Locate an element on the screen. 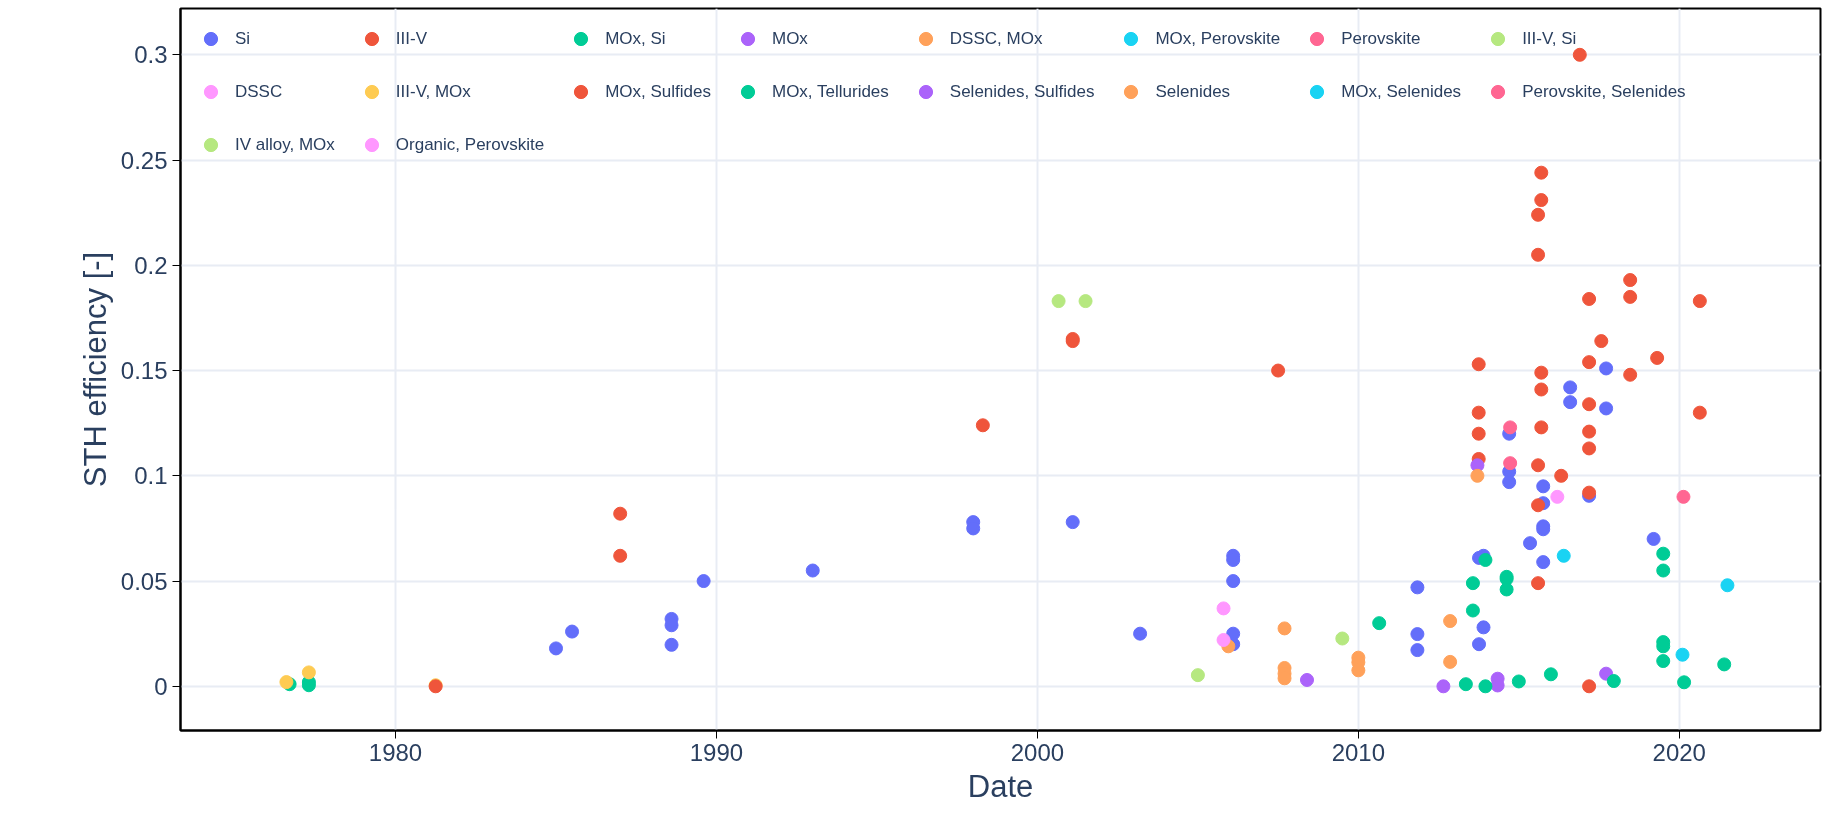 This screenshot has height=830, width=1824. y-tick-label: 0.25 is located at coordinates (144, 160).